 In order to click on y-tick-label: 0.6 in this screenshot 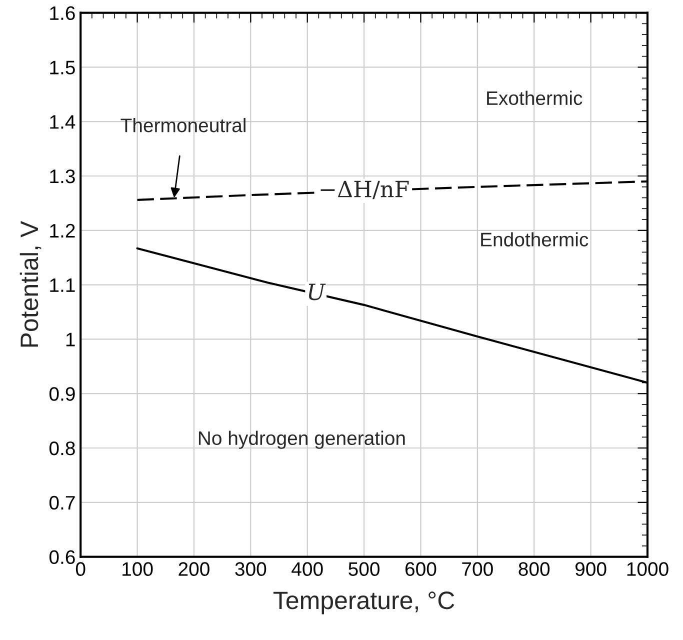, I will do `click(62, 557)`.